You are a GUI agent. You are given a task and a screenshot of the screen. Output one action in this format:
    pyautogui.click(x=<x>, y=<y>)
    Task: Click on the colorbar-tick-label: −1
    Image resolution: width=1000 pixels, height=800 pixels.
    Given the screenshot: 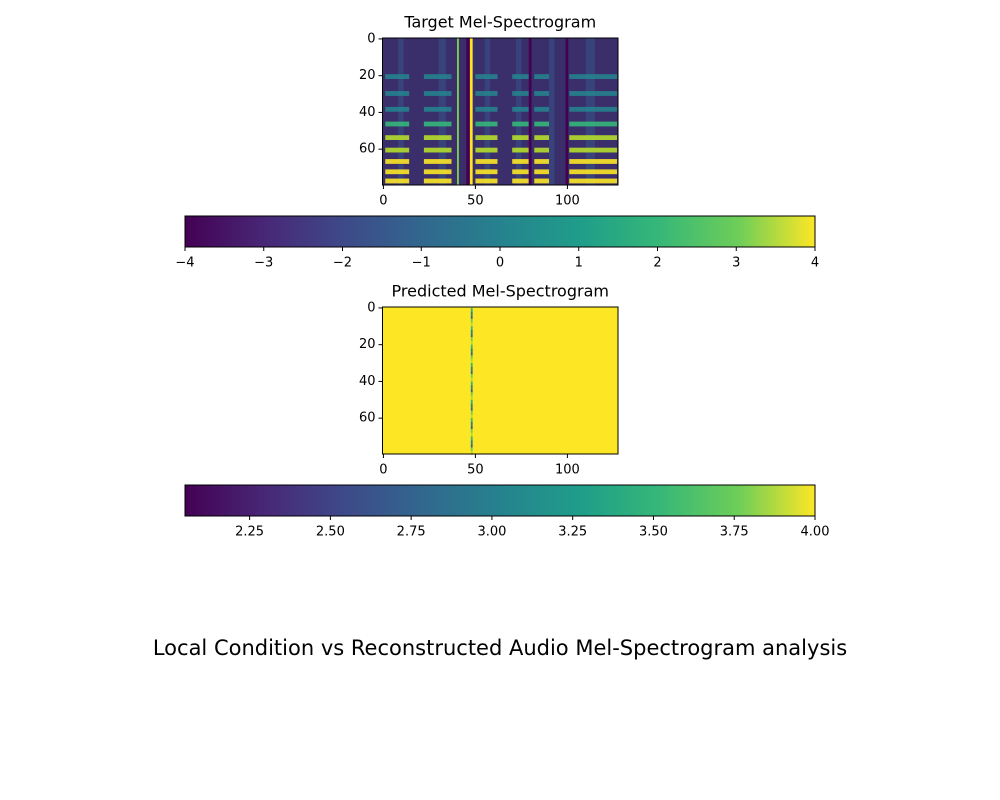 What is the action you would take?
    pyautogui.click(x=421, y=263)
    